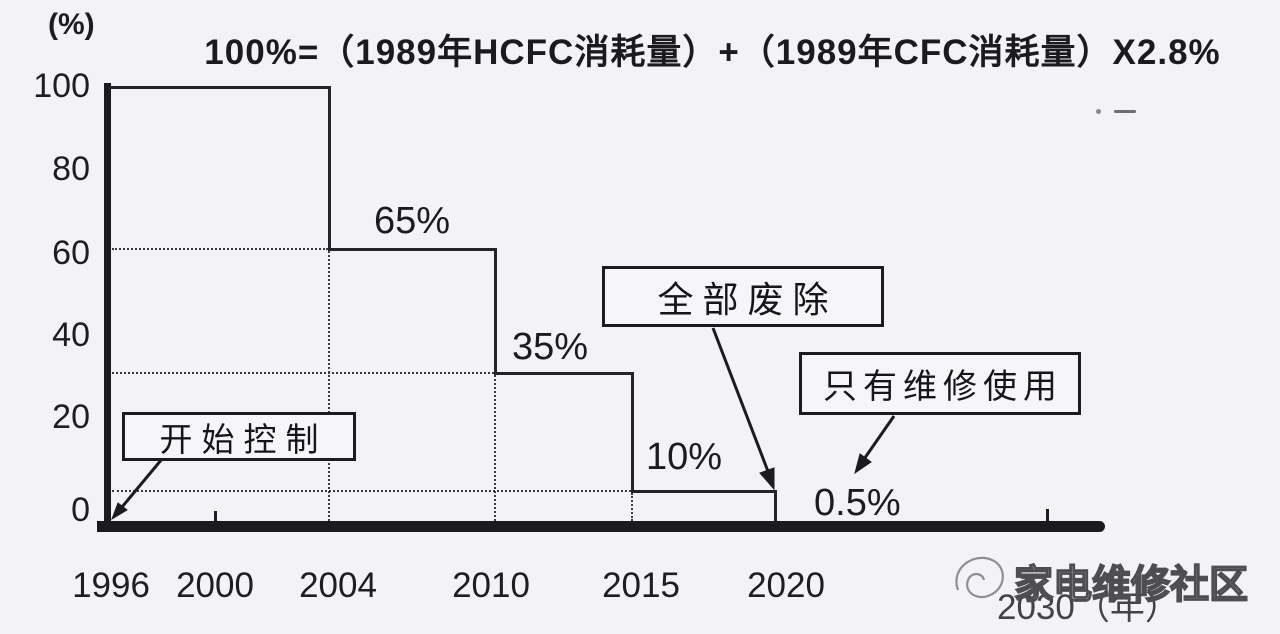 This screenshot has width=1280, height=634. What do you see at coordinates (875, 445) in the screenshot?
I see `arrow-repair-only` at bounding box center [875, 445].